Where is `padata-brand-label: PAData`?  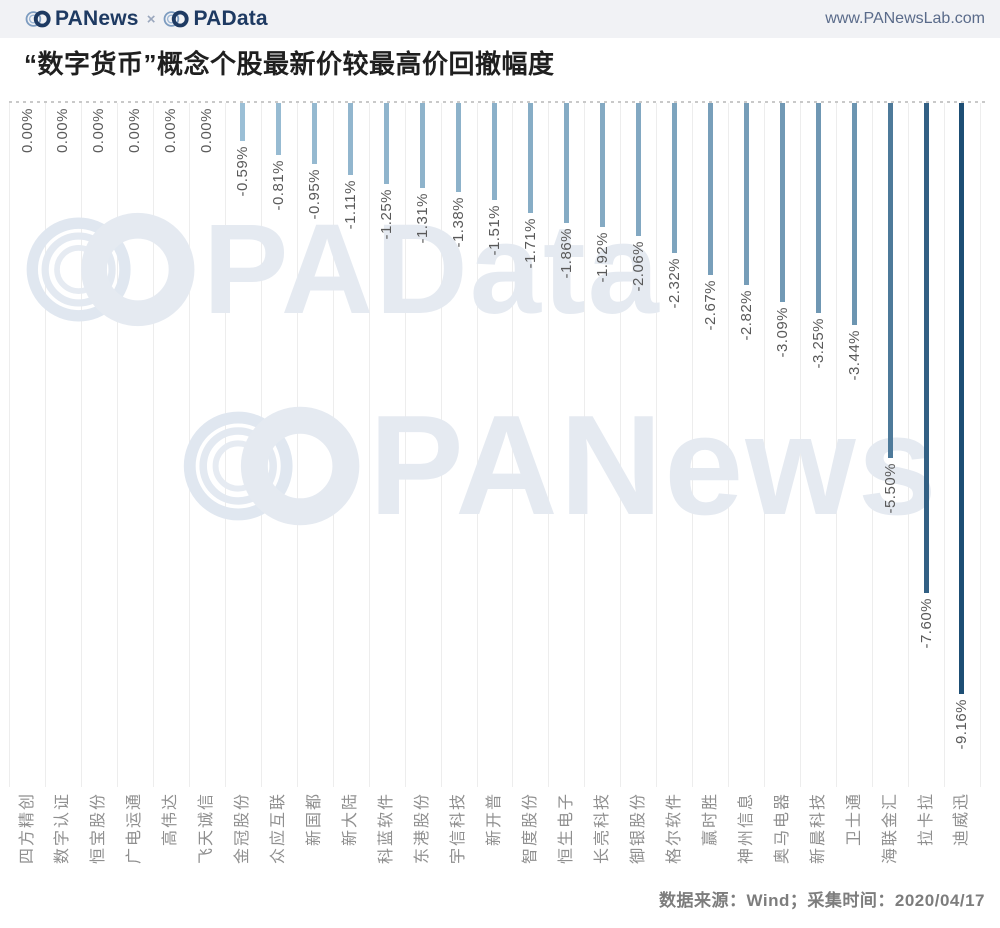
padata-brand-label: PAData is located at coordinates (230, 18).